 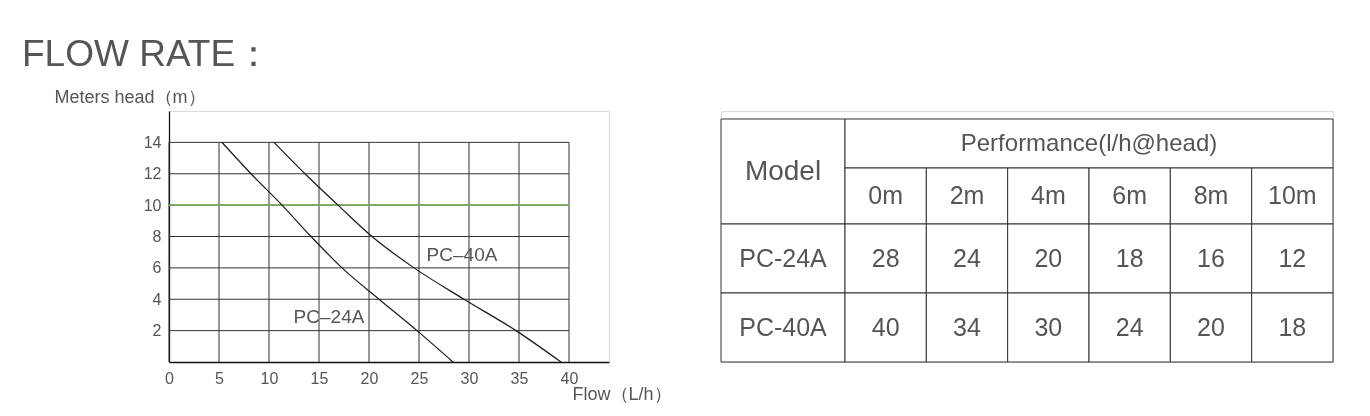 What do you see at coordinates (157, 331) in the screenshot?
I see `y-tick-label: 2` at bounding box center [157, 331].